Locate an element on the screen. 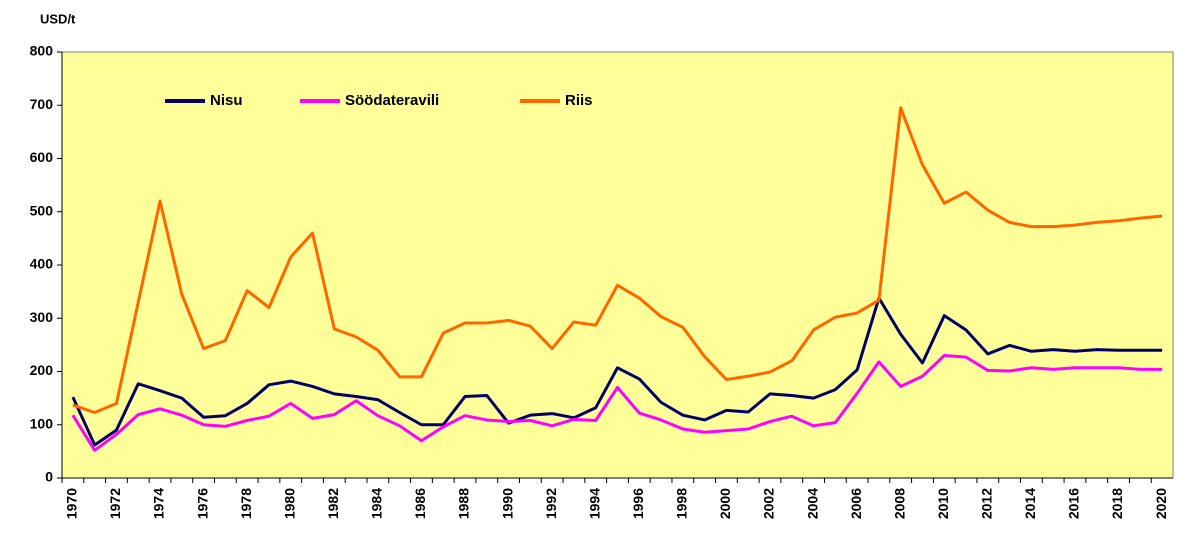 The width and height of the screenshot is (1177, 534). x-tick-label: 1986 is located at coordinates (420, 503).